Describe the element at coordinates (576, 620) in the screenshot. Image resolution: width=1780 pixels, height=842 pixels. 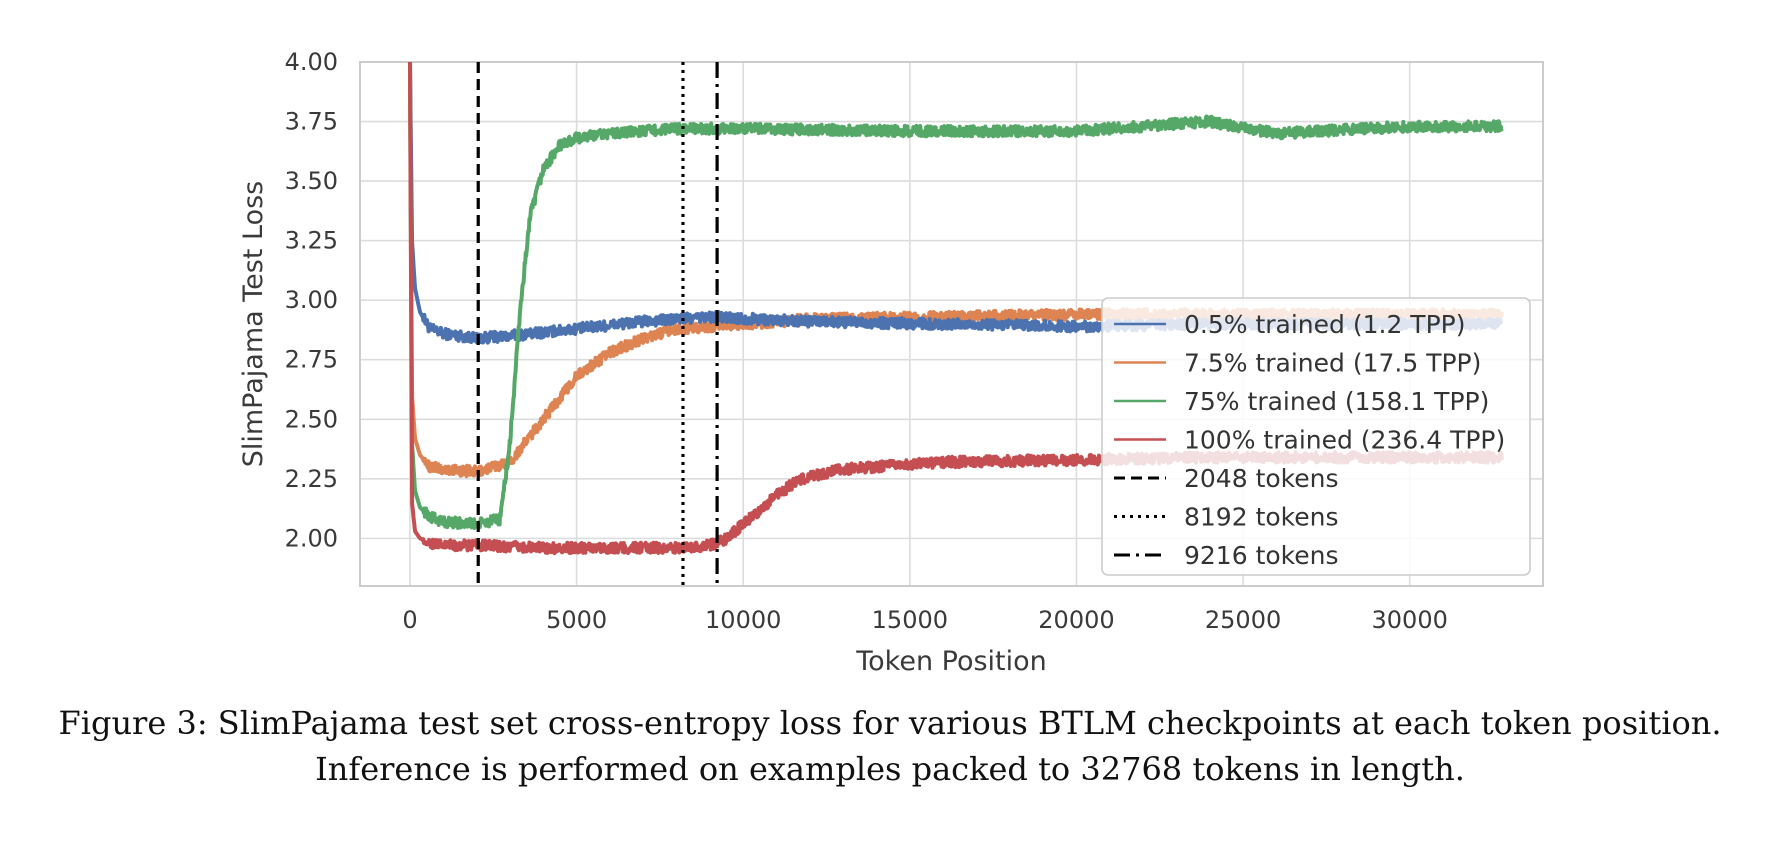
I see `x-tick-label: 5000` at that location.